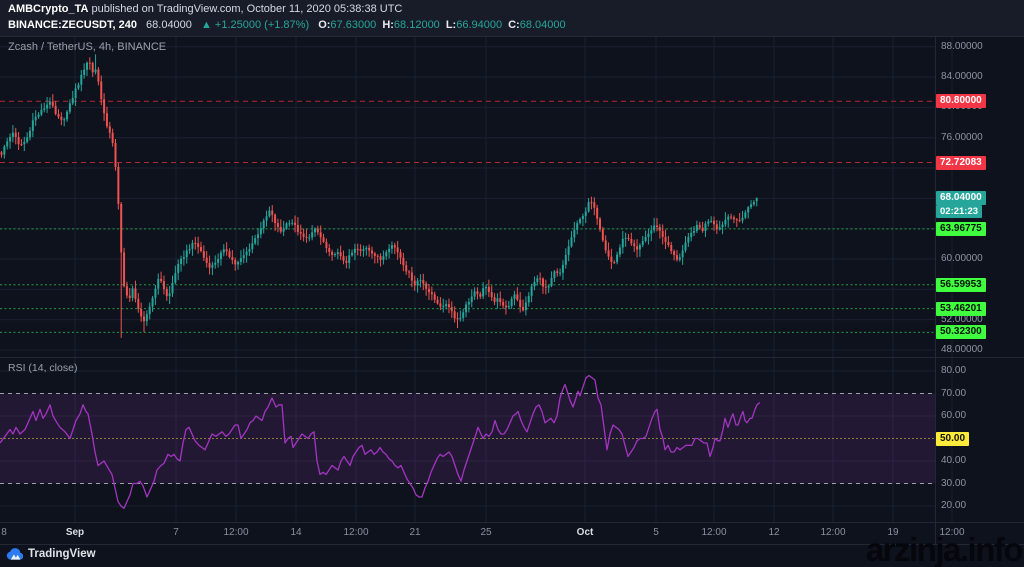 This screenshot has width=1024, height=567. I want to click on ohlc-key: L:, so click(451, 25).